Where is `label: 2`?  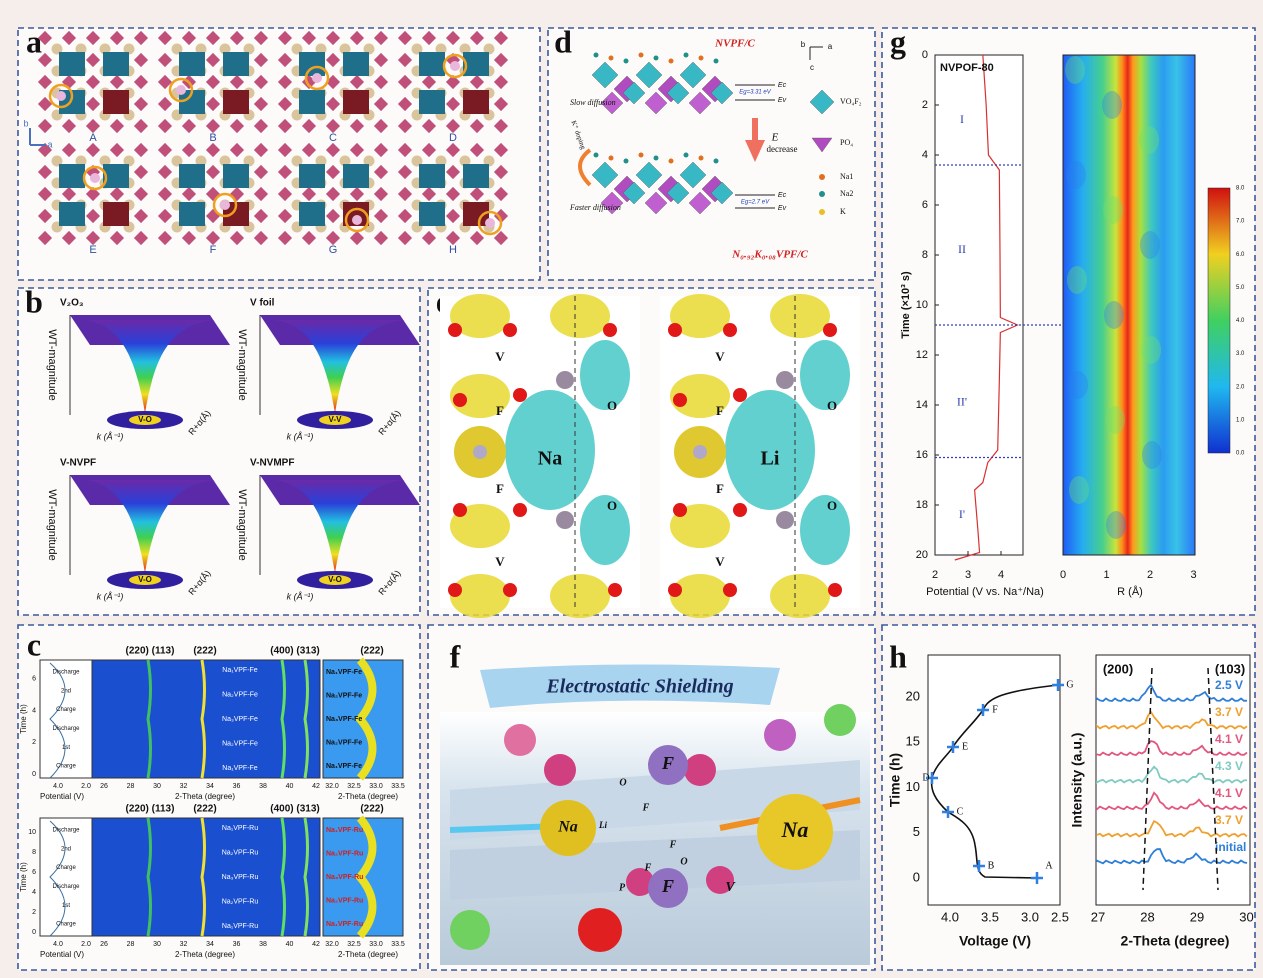 label: 2 is located at coordinates (925, 105).